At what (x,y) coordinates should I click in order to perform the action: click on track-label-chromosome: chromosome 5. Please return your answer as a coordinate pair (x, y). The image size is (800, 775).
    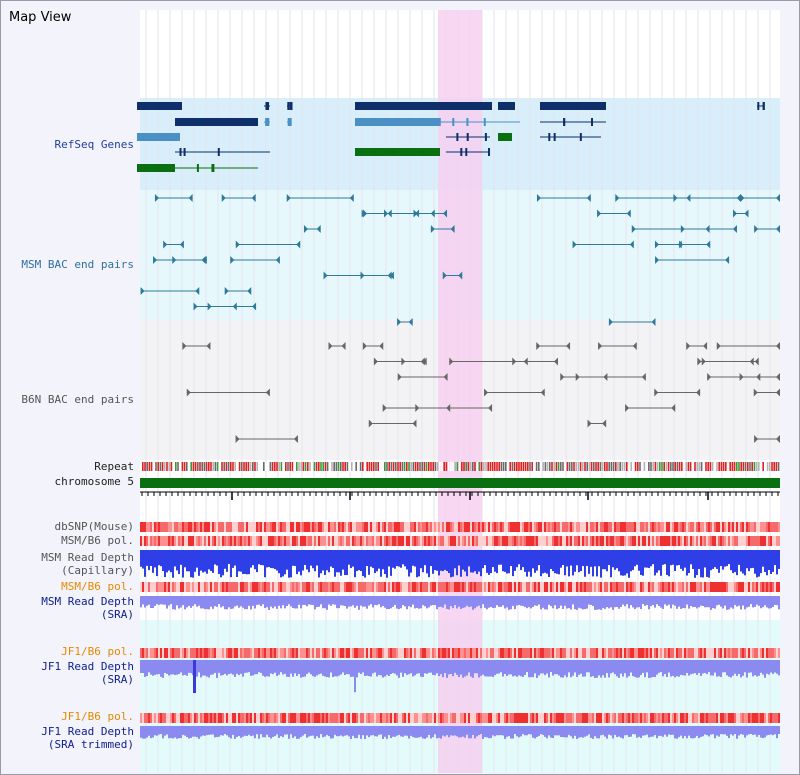
    Looking at the image, I should click on (94, 481).